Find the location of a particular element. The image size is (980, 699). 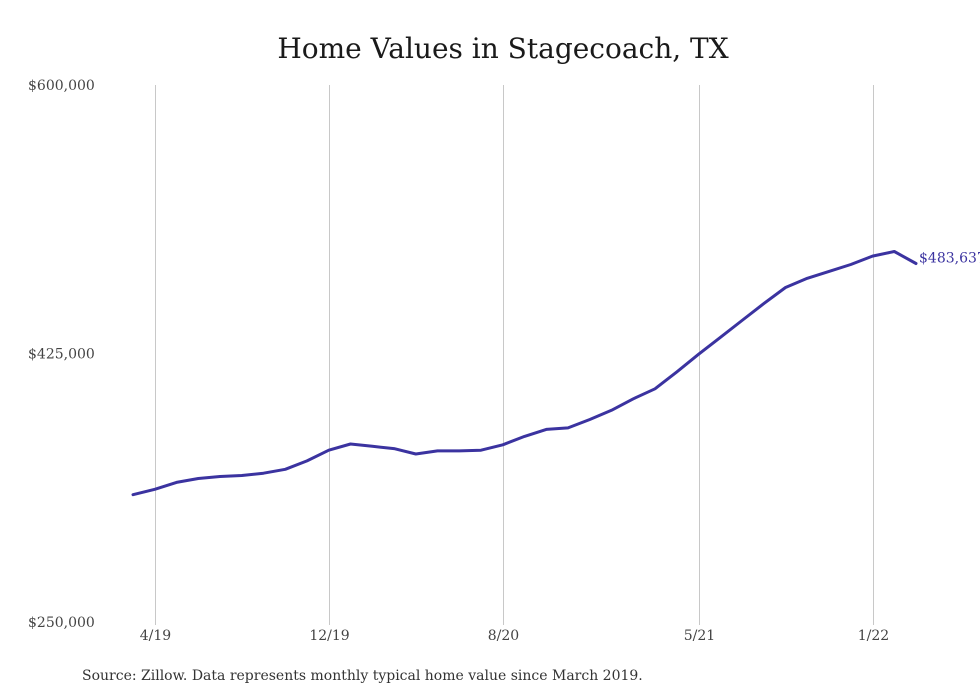

end-value-label: $483,637 is located at coordinates (949, 259).